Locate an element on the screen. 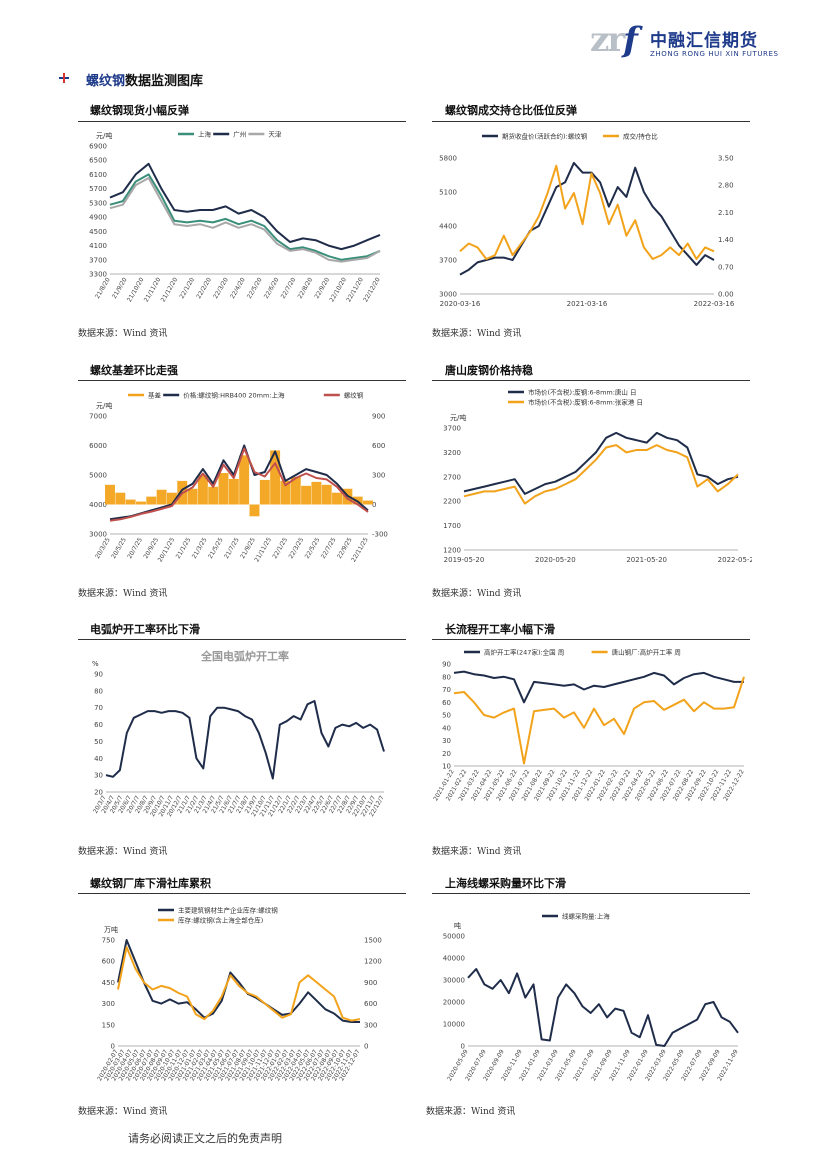  y-tick-label: 3700 is located at coordinates (448, 261).